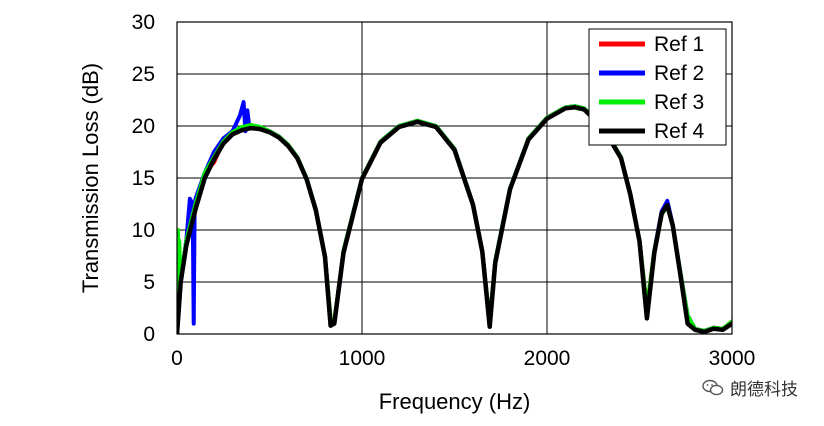  Describe the element at coordinates (732, 358) in the screenshot. I see `x-tick-label-3: 3000` at that location.